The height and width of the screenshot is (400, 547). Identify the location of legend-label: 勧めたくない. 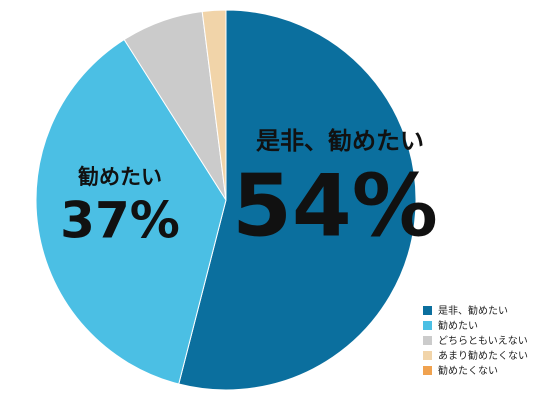
(468, 370).